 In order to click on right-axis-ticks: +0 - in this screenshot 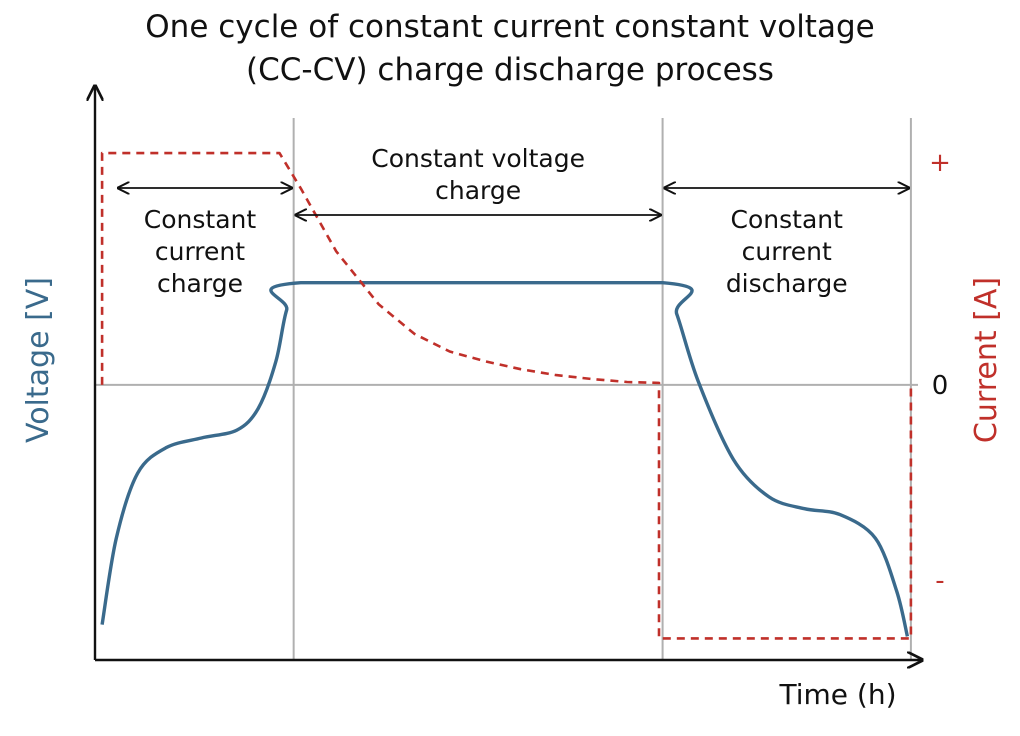, I will do `click(940, 372)`.